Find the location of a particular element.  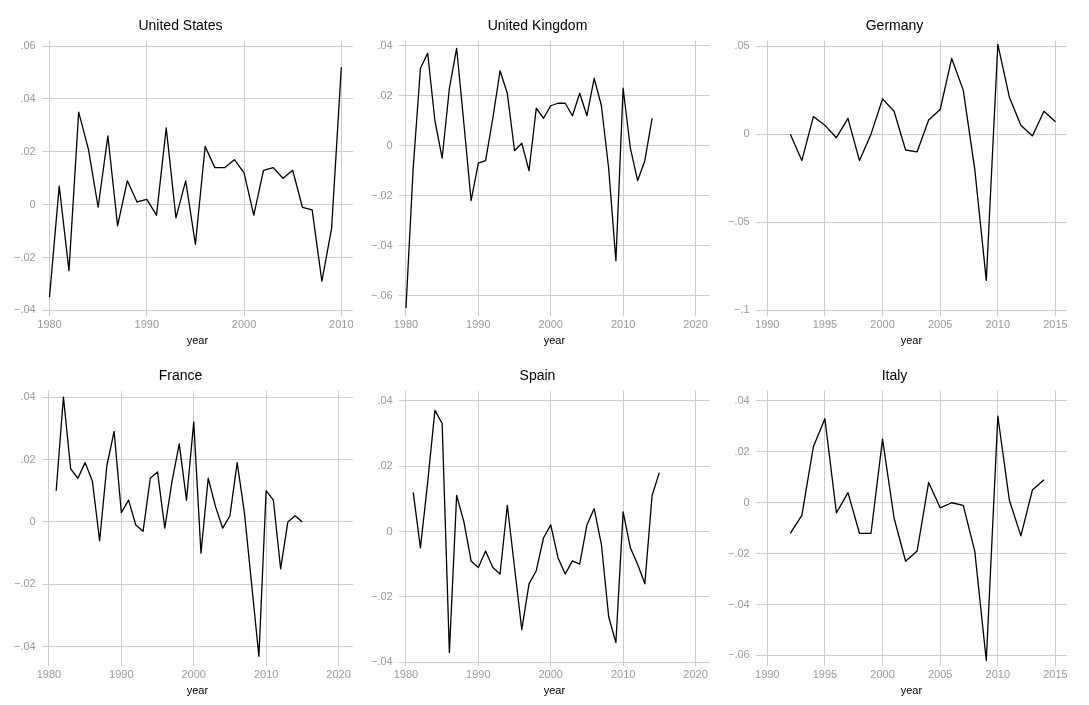

chart-title: United States is located at coordinates (180, 25).